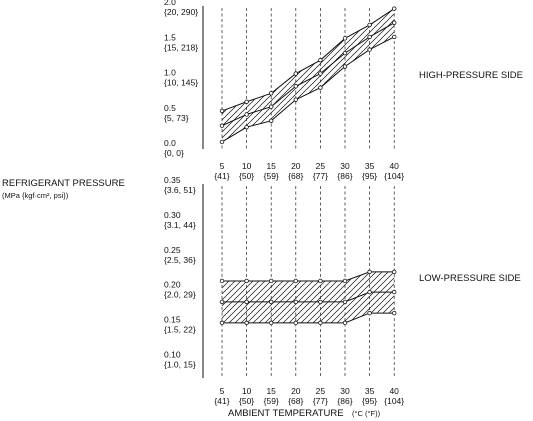 This screenshot has width=533, height=421. Describe the element at coordinates (321, 391) in the screenshot. I see `low-xtick-label: 25` at that location.